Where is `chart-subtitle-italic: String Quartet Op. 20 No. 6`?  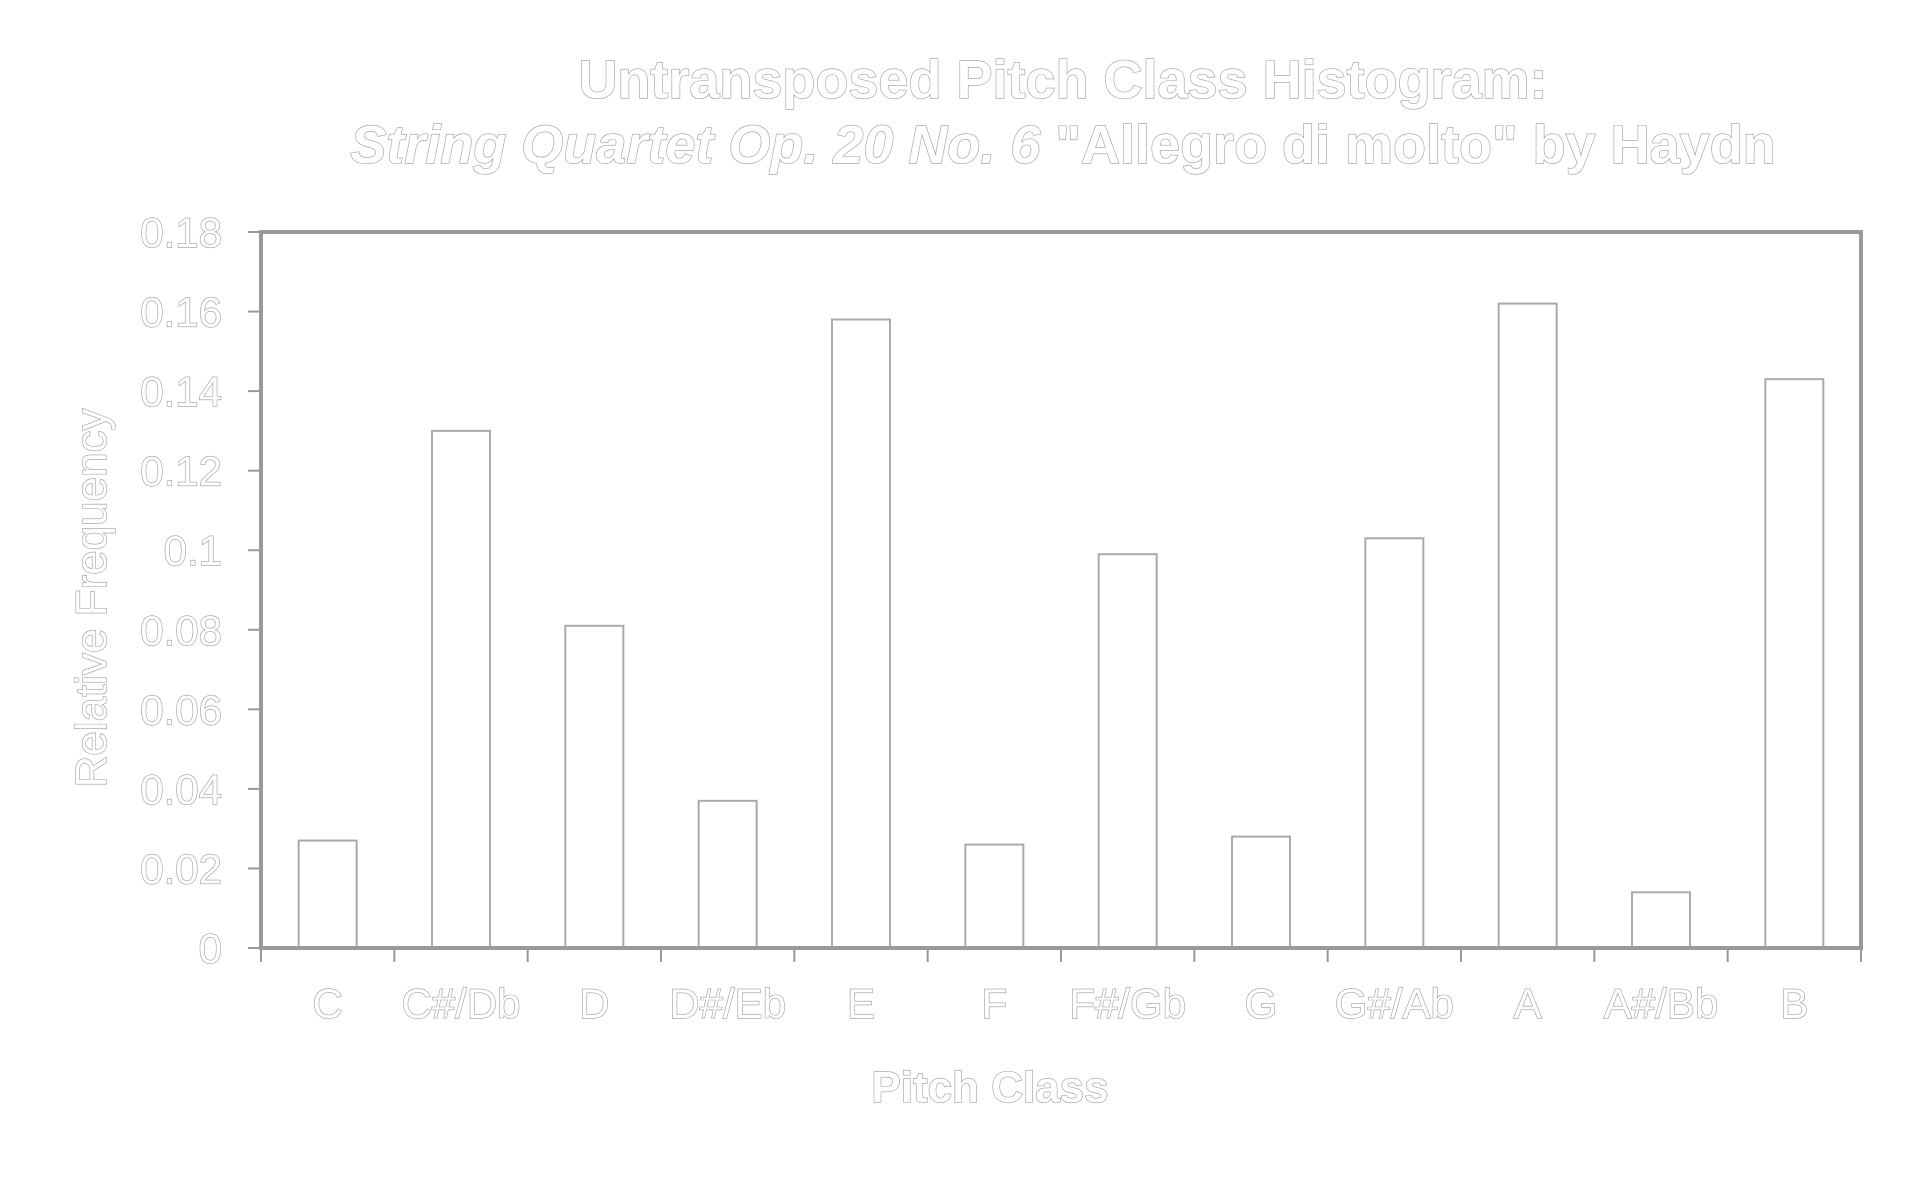 chart-subtitle-italic: String Quartet Op. 20 No. 6 is located at coordinates (695, 145).